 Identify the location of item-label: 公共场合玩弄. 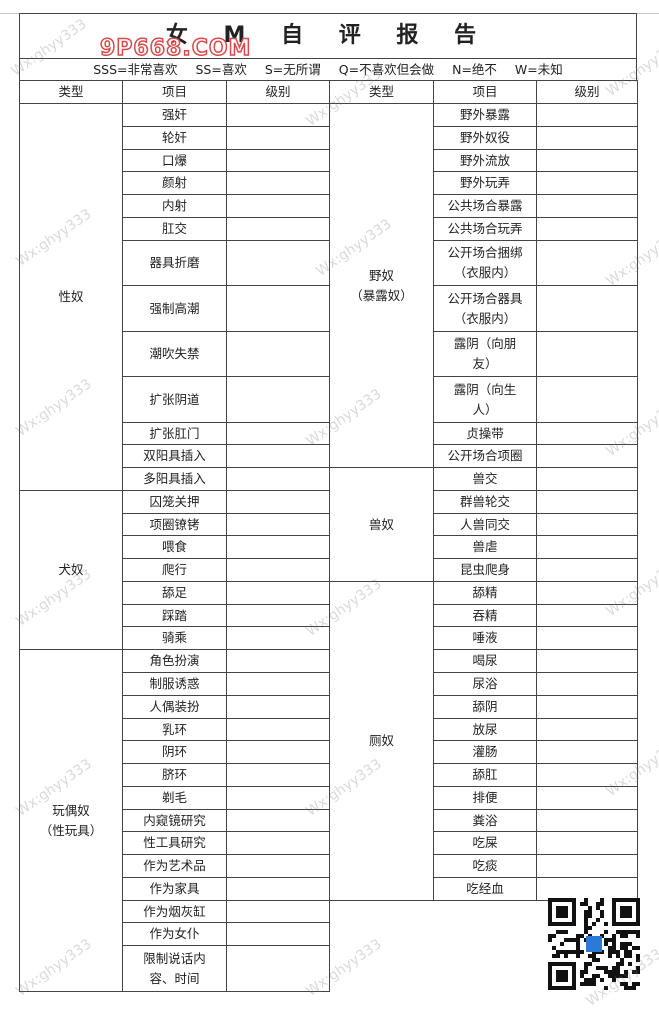
(485, 229).